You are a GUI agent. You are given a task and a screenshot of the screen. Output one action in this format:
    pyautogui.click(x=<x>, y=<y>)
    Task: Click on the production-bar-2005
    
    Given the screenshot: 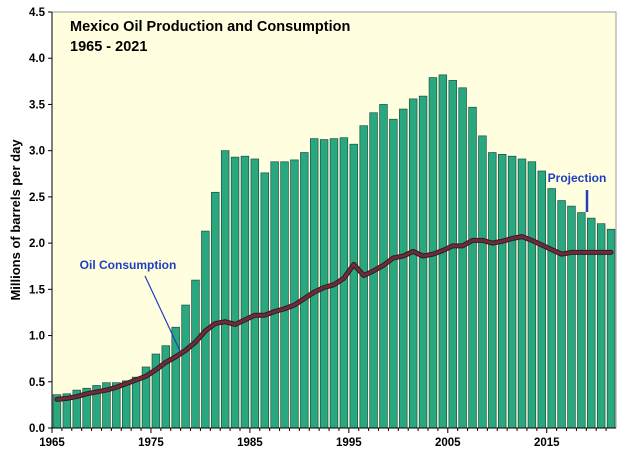 What is the action you would take?
    pyautogui.click(x=452, y=254)
    